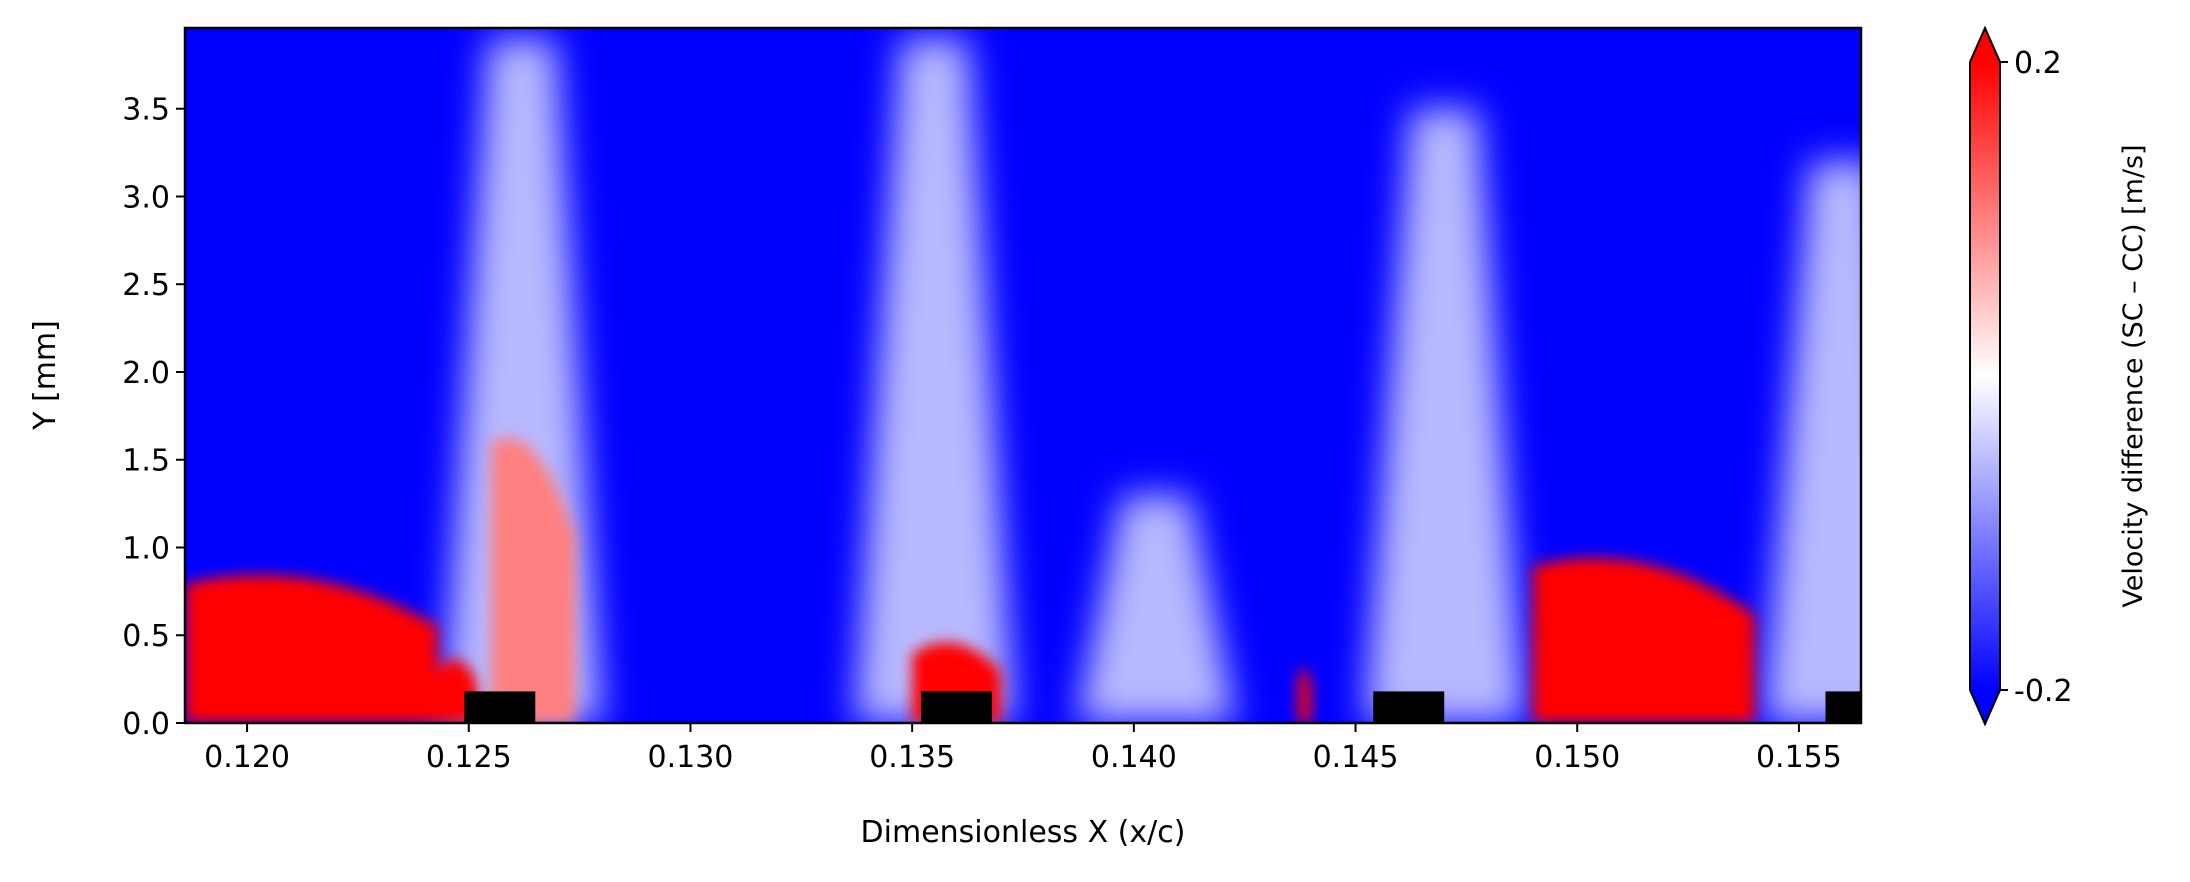  I want to click on x-tick-label: 0.140, so click(1134, 757).